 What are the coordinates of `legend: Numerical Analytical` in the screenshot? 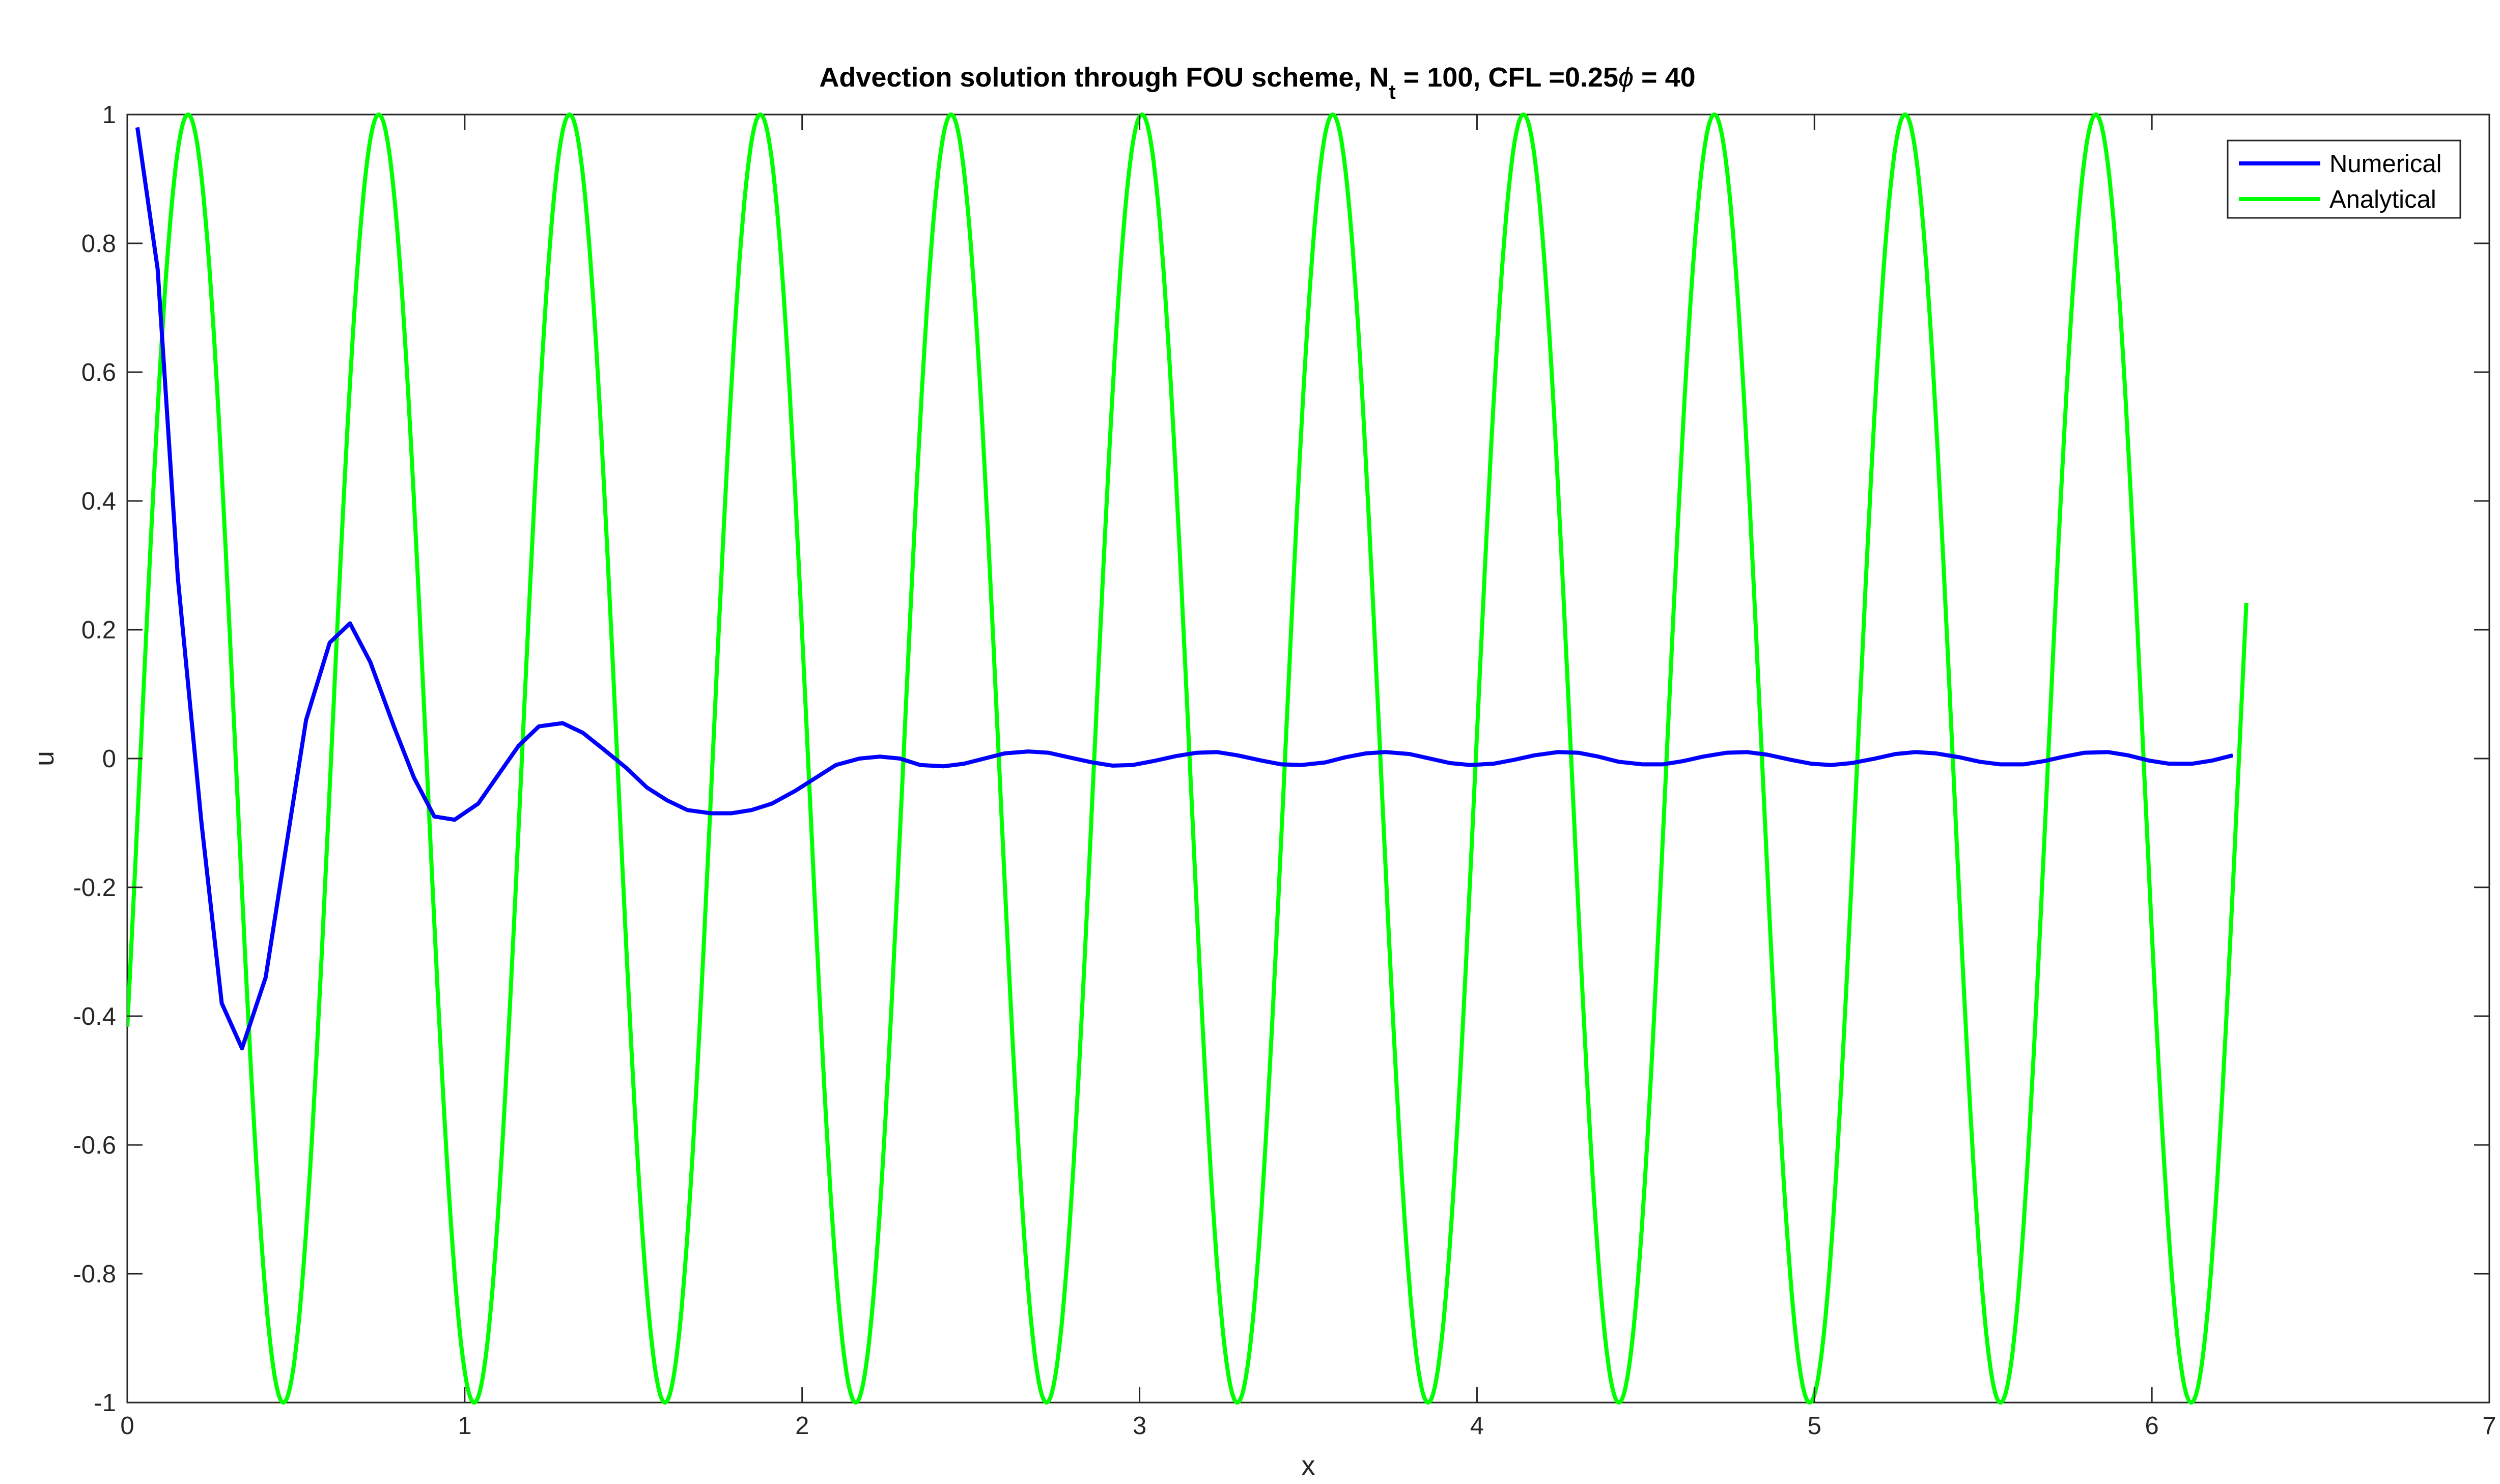 It's located at (2344, 179).